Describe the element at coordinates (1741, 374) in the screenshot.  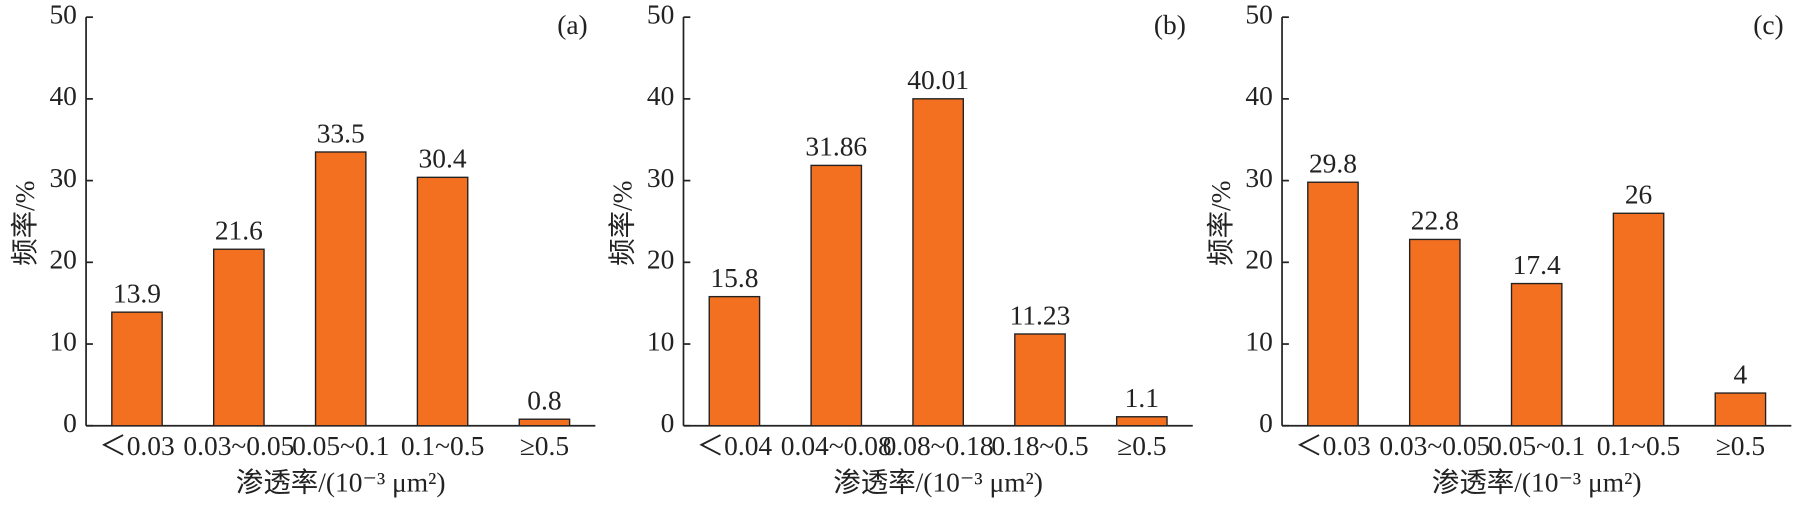
I see `value-label: 4` at that location.